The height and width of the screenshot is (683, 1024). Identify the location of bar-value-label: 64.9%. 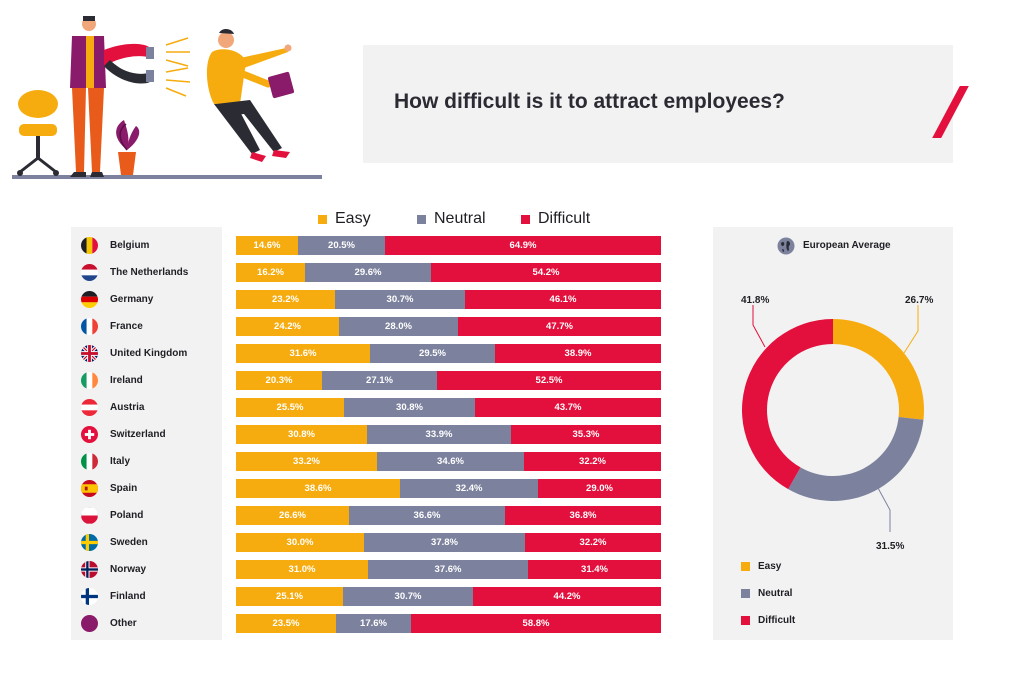
(523, 245).